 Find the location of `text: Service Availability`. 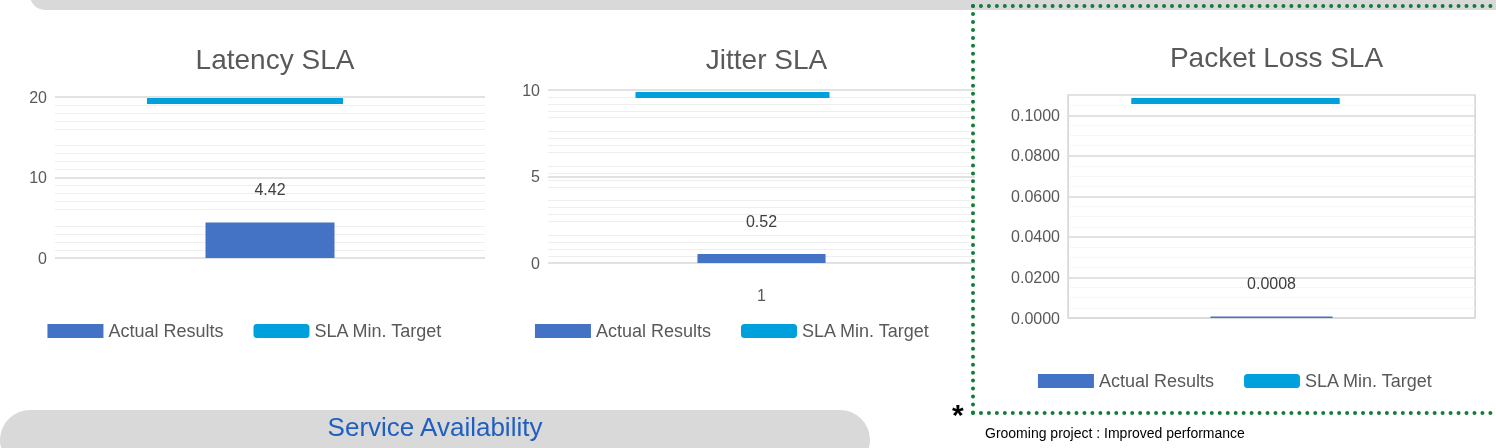

text: Service Availability is located at coordinates (435, 427).